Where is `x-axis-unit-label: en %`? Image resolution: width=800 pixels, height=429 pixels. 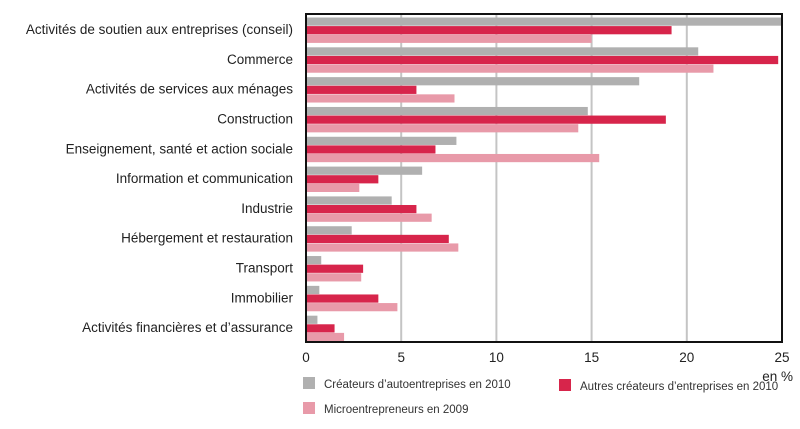
x-axis-unit-label: en % is located at coordinates (777, 376).